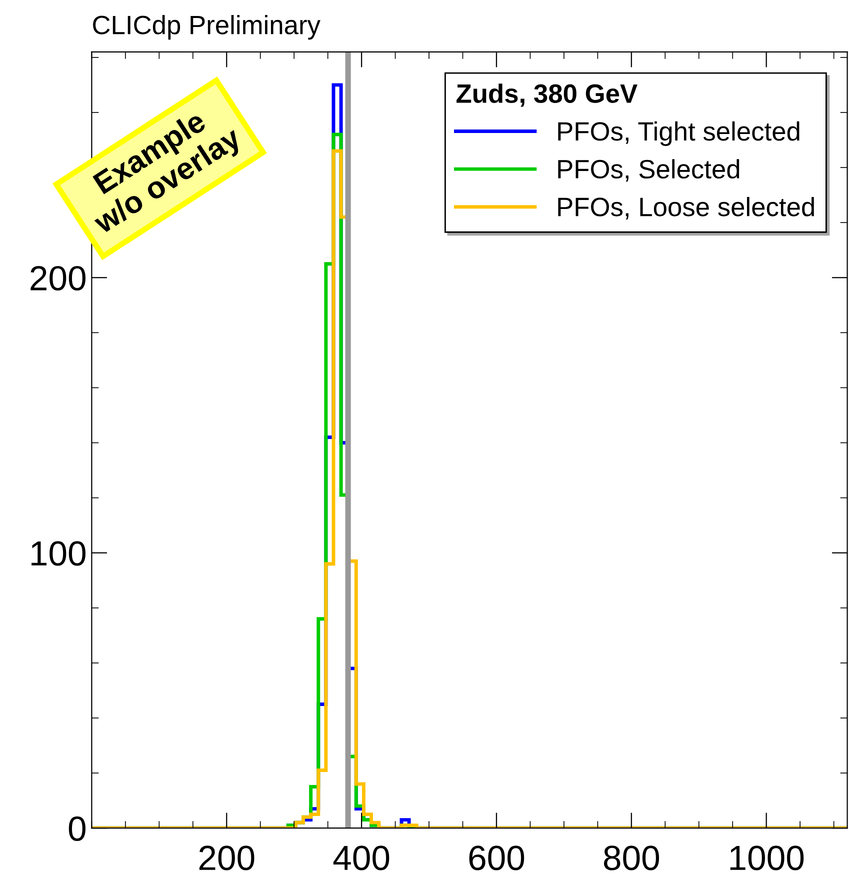 This screenshot has height=880, width=849. Describe the element at coordinates (361, 858) in the screenshot. I see `x-tick-label: 400` at that location.